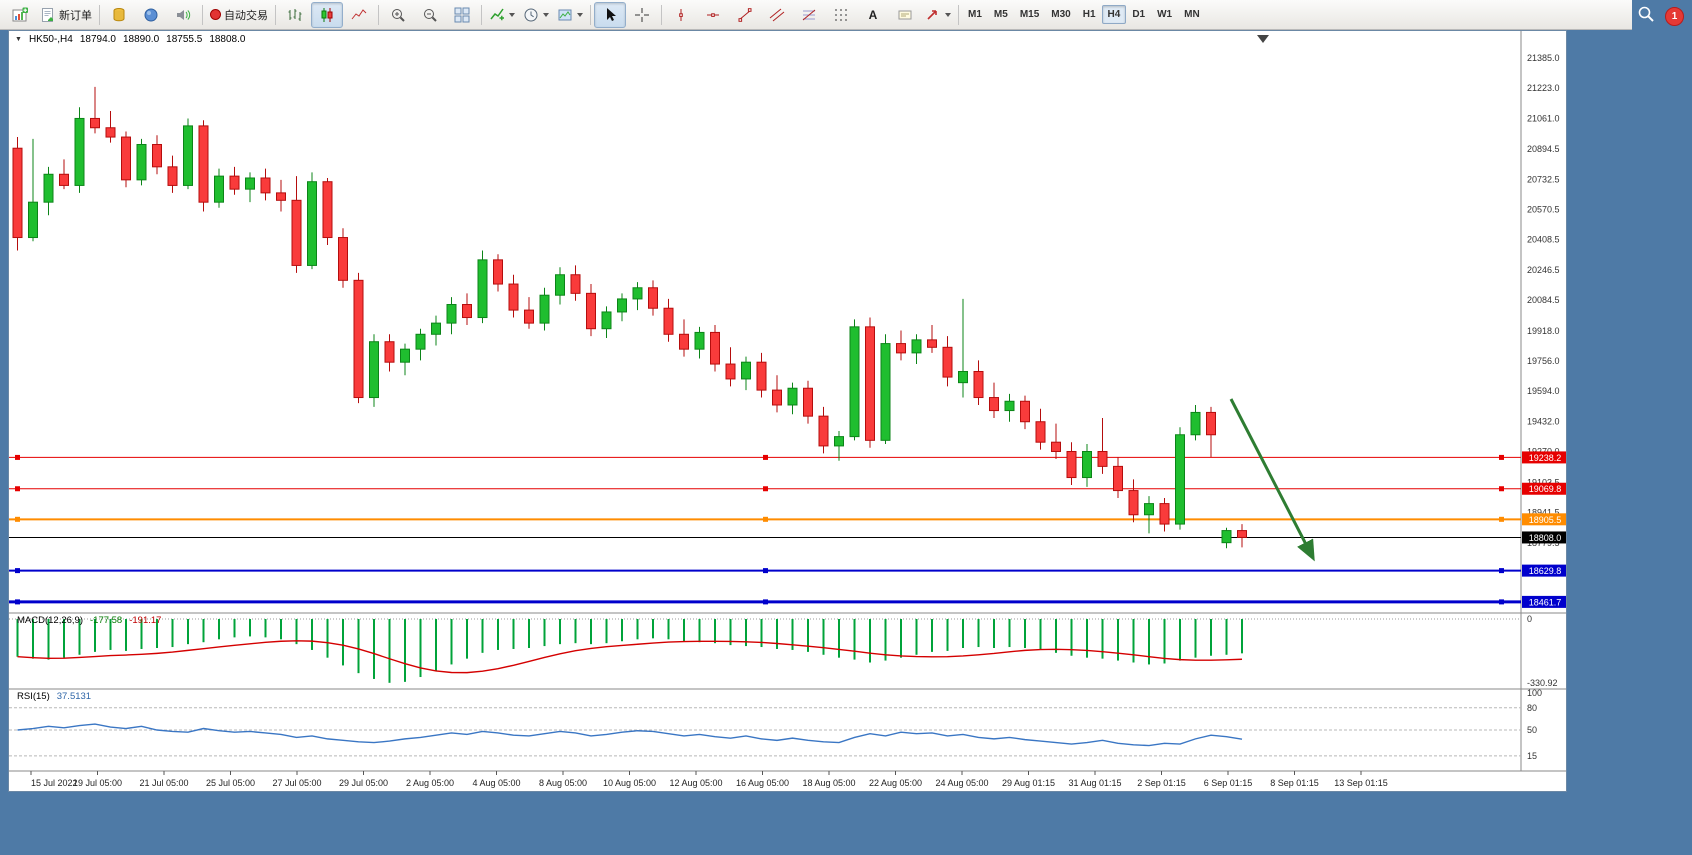  What do you see at coordinates (1272, 480) in the screenshot?
I see `trend-arrow` at bounding box center [1272, 480].